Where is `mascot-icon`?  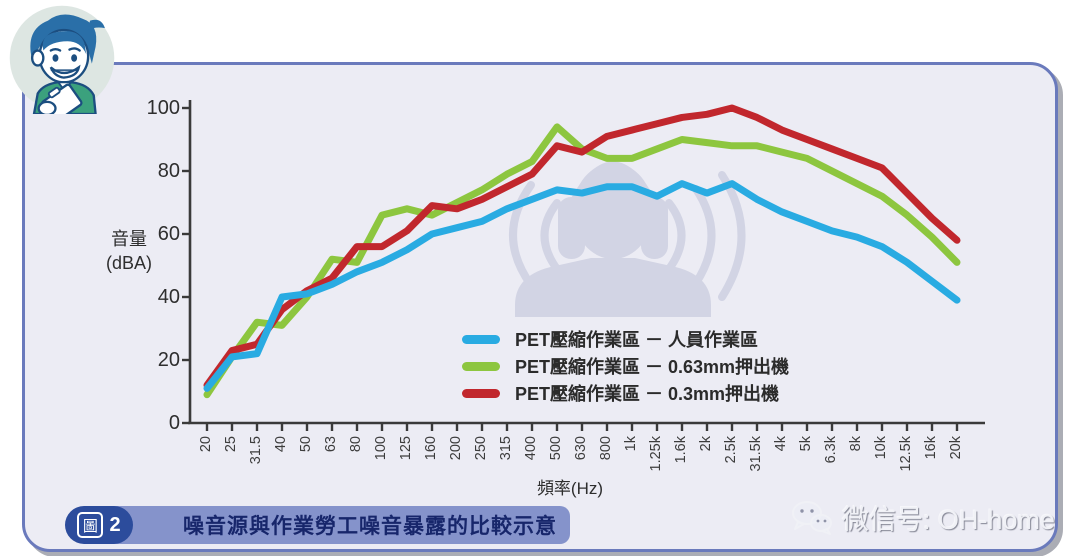 mascot-icon is located at coordinates (62, 59).